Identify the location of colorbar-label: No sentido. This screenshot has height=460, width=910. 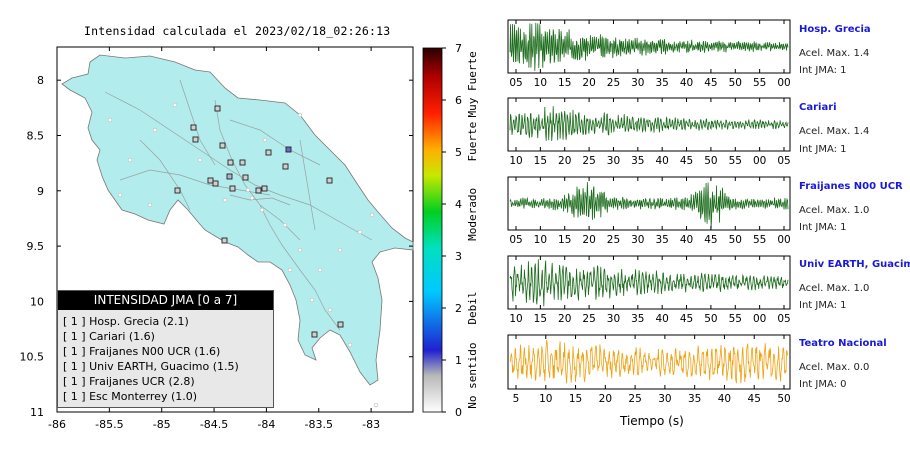
(472, 375).